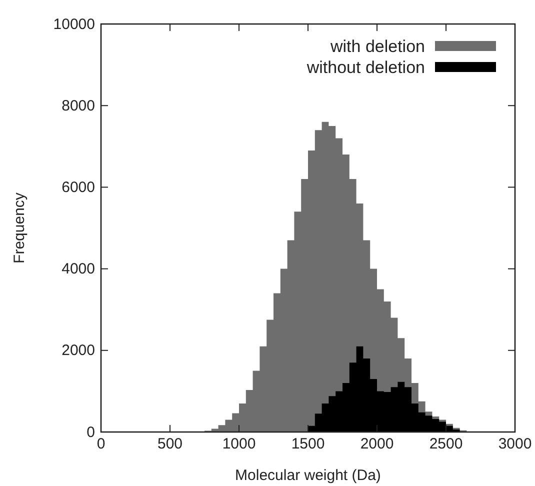  I want to click on y-axis-title: Frequency, so click(19, 228).